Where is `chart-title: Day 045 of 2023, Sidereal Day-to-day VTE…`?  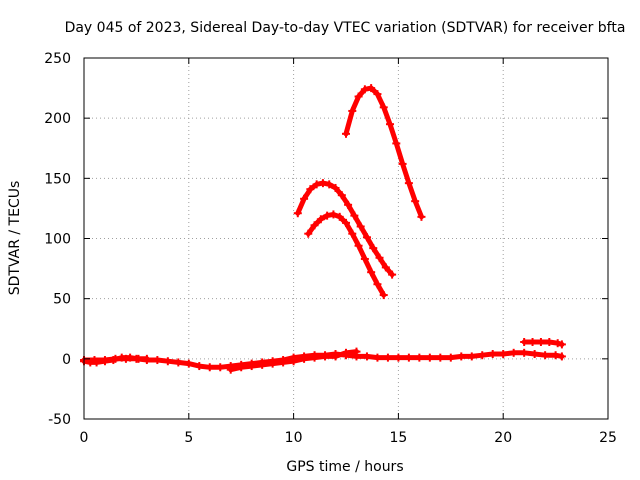
chart-title: Day 045 of 2023, Sidereal Day-to-day VTE… is located at coordinates (345, 28).